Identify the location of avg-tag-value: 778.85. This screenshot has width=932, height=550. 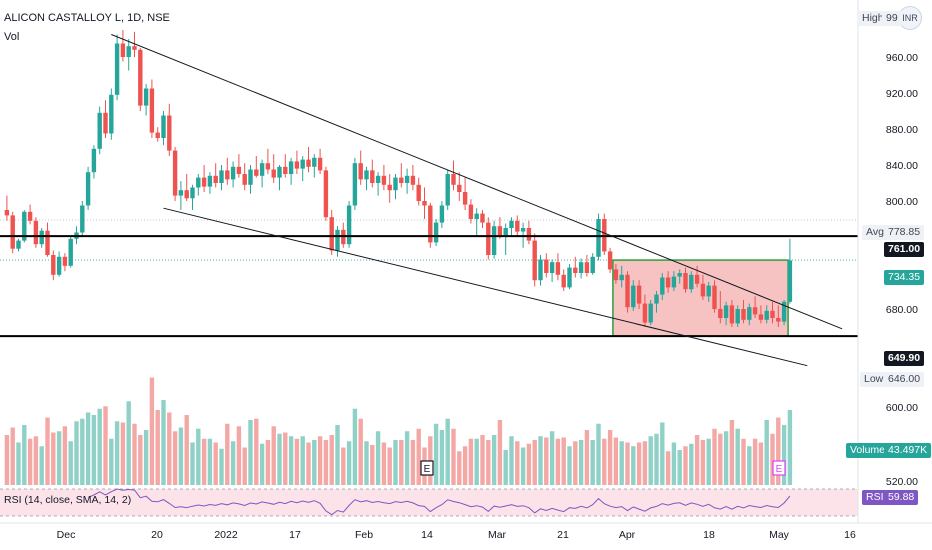
(904, 232).